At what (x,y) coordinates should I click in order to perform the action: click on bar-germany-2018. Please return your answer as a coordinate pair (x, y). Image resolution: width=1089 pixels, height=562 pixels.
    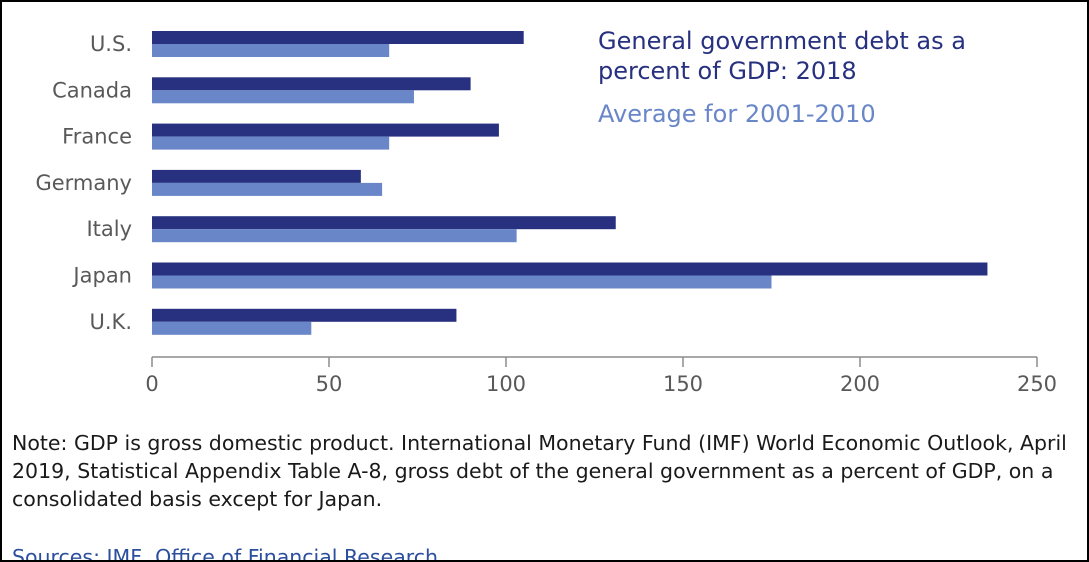
    Looking at the image, I should click on (256, 176).